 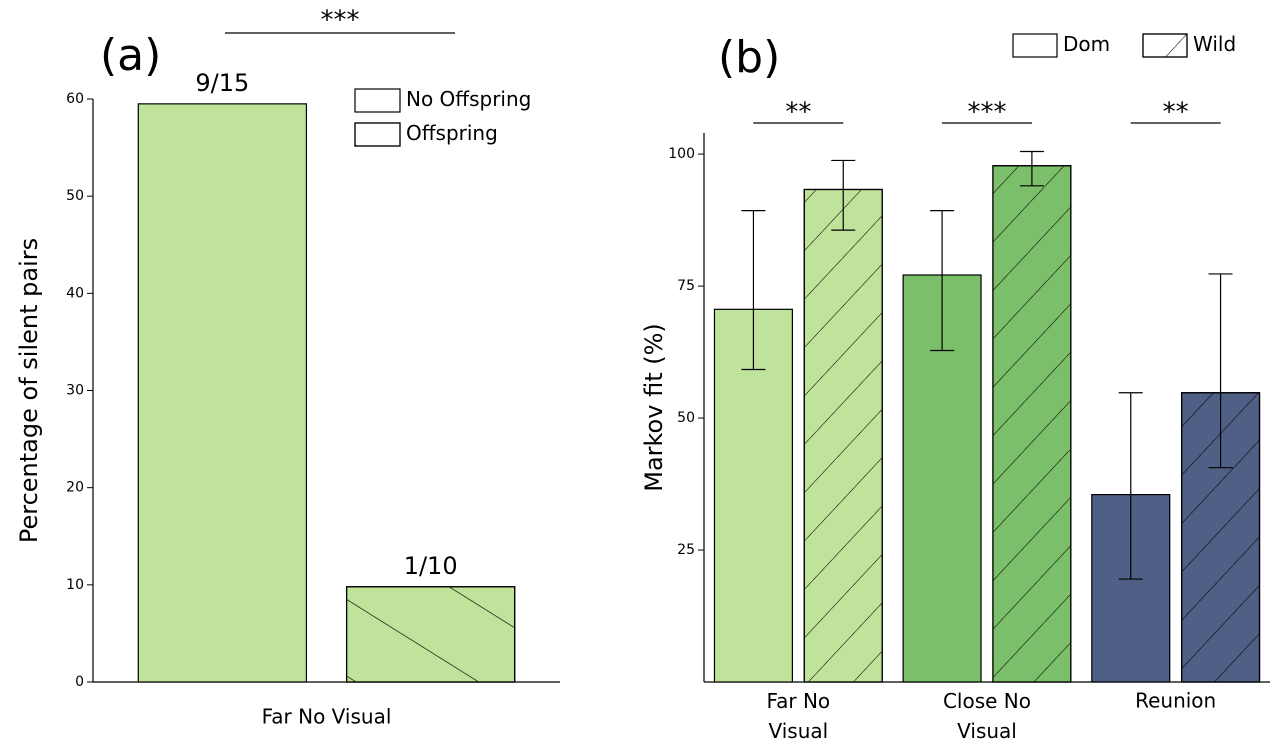 I want to click on count-label: 9/15, so click(x=222, y=83).